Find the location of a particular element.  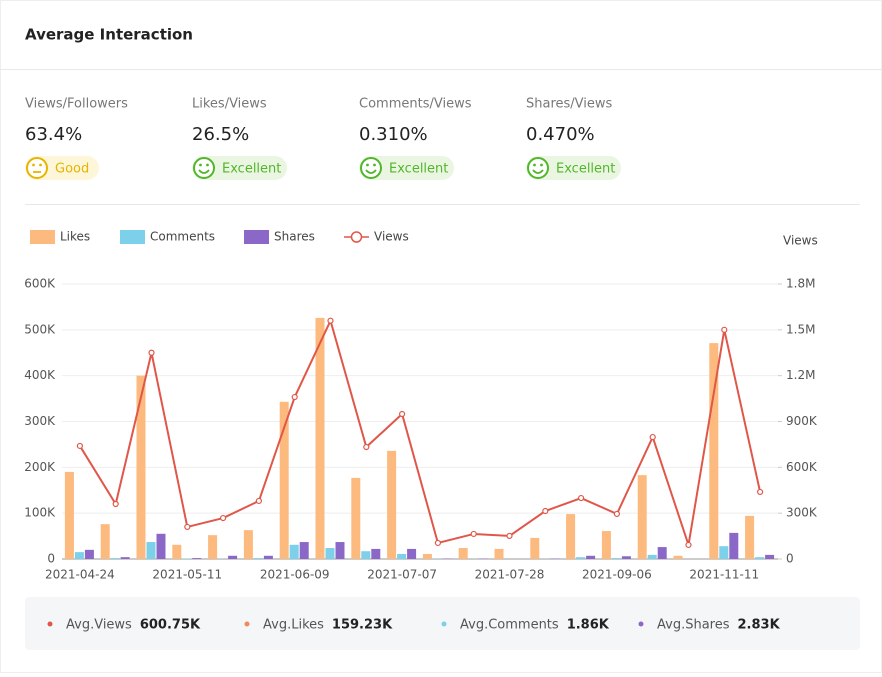

x-tick-label: 2021-07-07 is located at coordinates (402, 575).